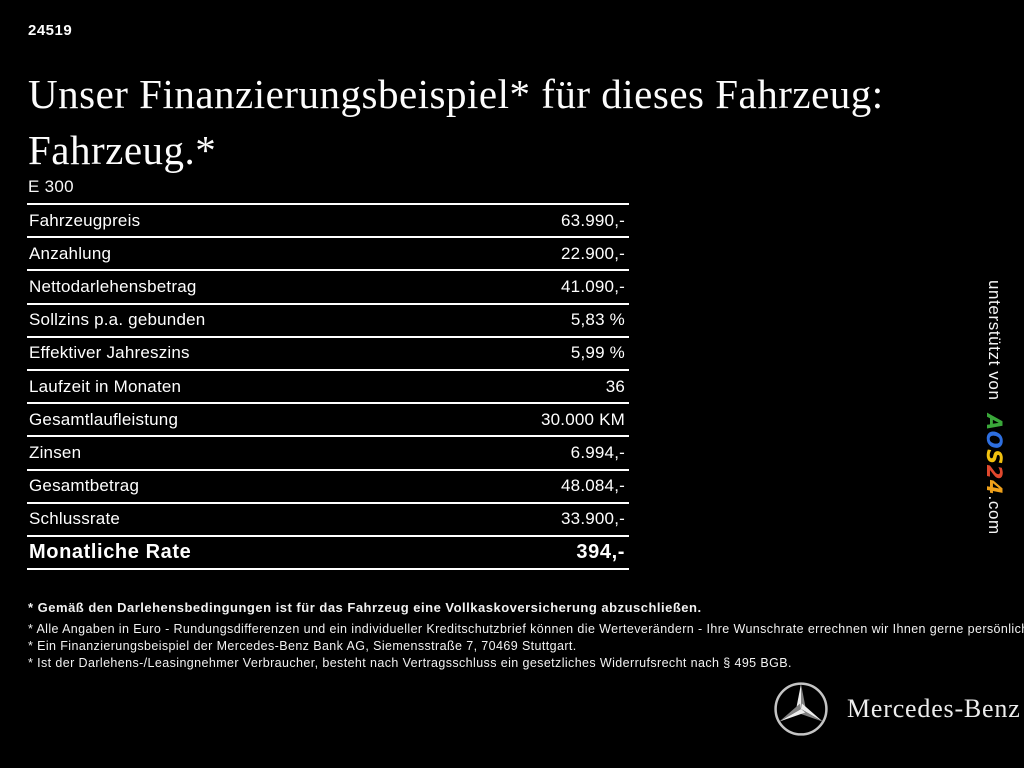  I want to click on mercedes-wordmark: Mercedes-Benz, so click(934, 708).